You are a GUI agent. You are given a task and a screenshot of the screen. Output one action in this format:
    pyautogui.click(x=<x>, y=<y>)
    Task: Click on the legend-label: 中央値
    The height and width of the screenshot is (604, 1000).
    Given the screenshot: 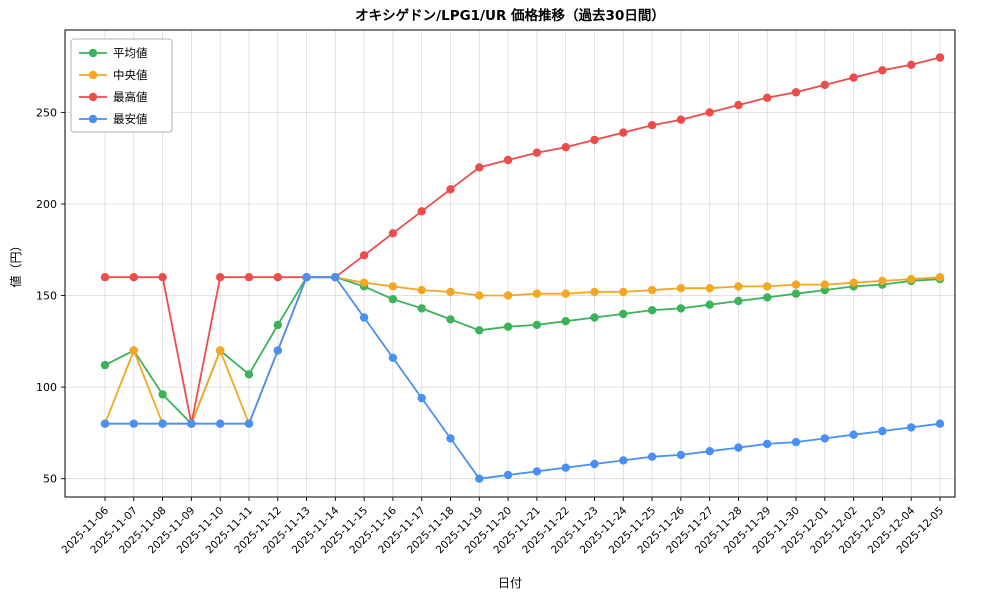 What is the action you would take?
    pyautogui.click(x=130, y=75)
    